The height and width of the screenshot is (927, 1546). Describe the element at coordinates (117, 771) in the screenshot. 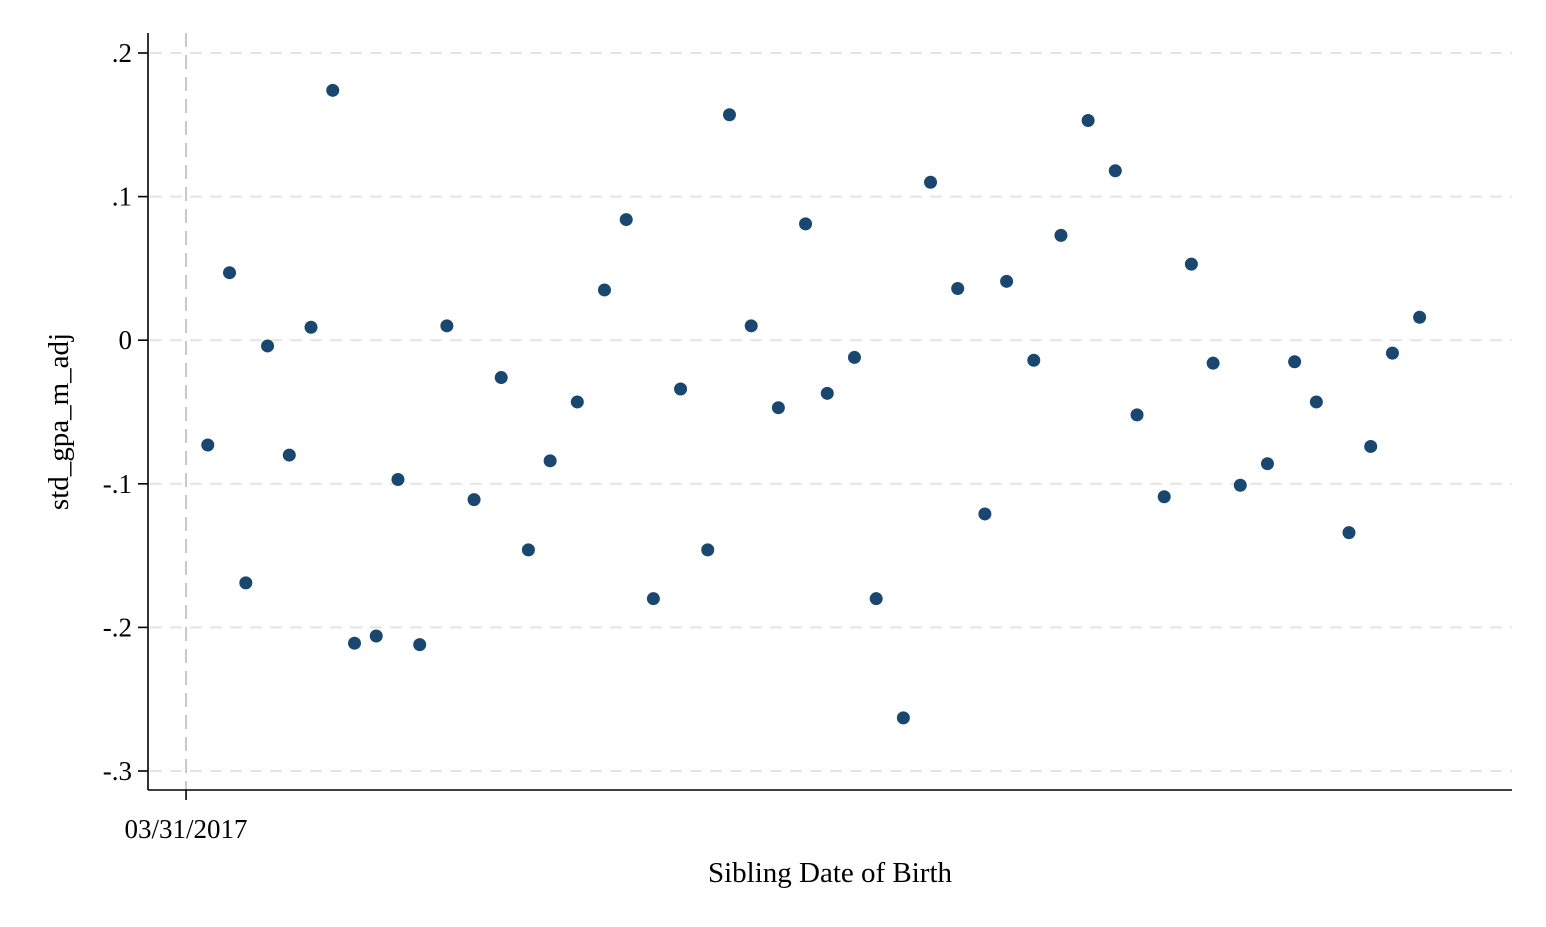

I see `y-tick-label: -.3` at that location.